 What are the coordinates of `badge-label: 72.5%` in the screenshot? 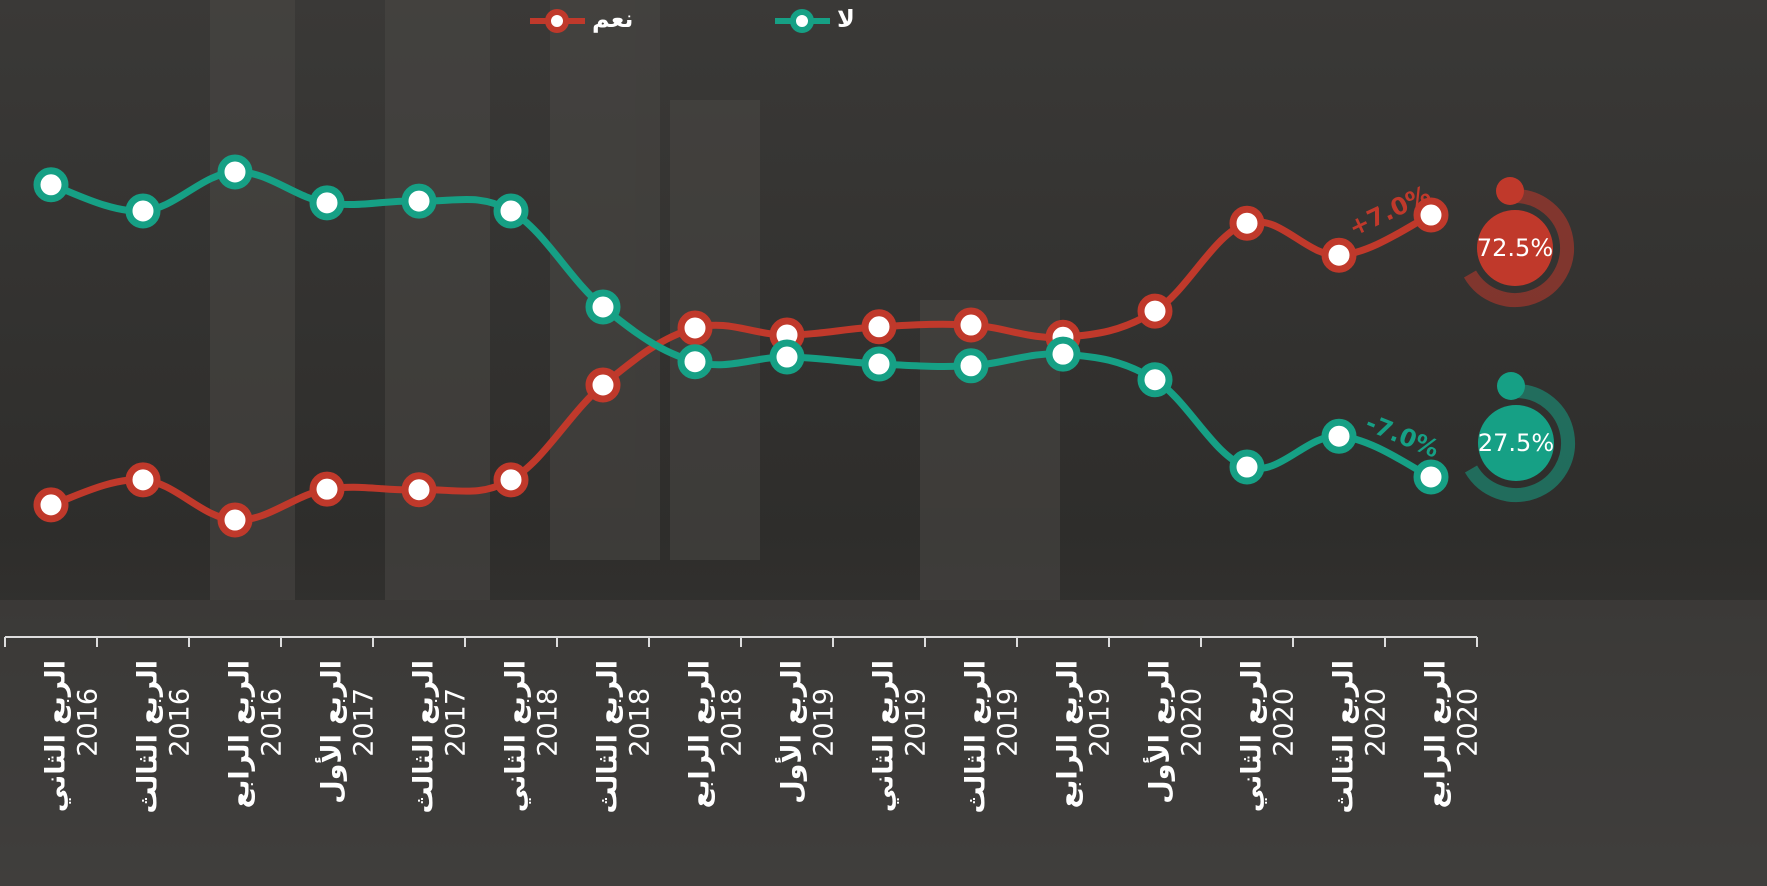 It's located at (1515, 248).